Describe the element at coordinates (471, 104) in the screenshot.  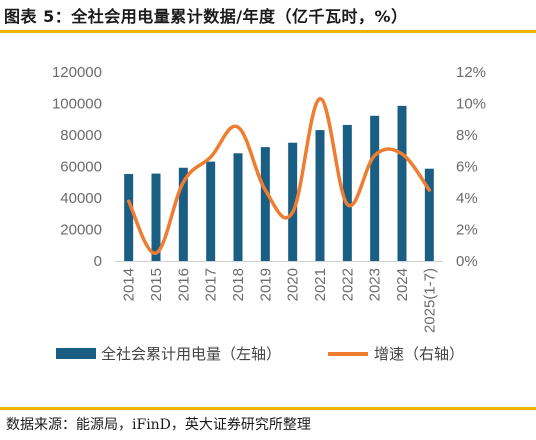
I see `right-axis-tick-label: 10%` at that location.